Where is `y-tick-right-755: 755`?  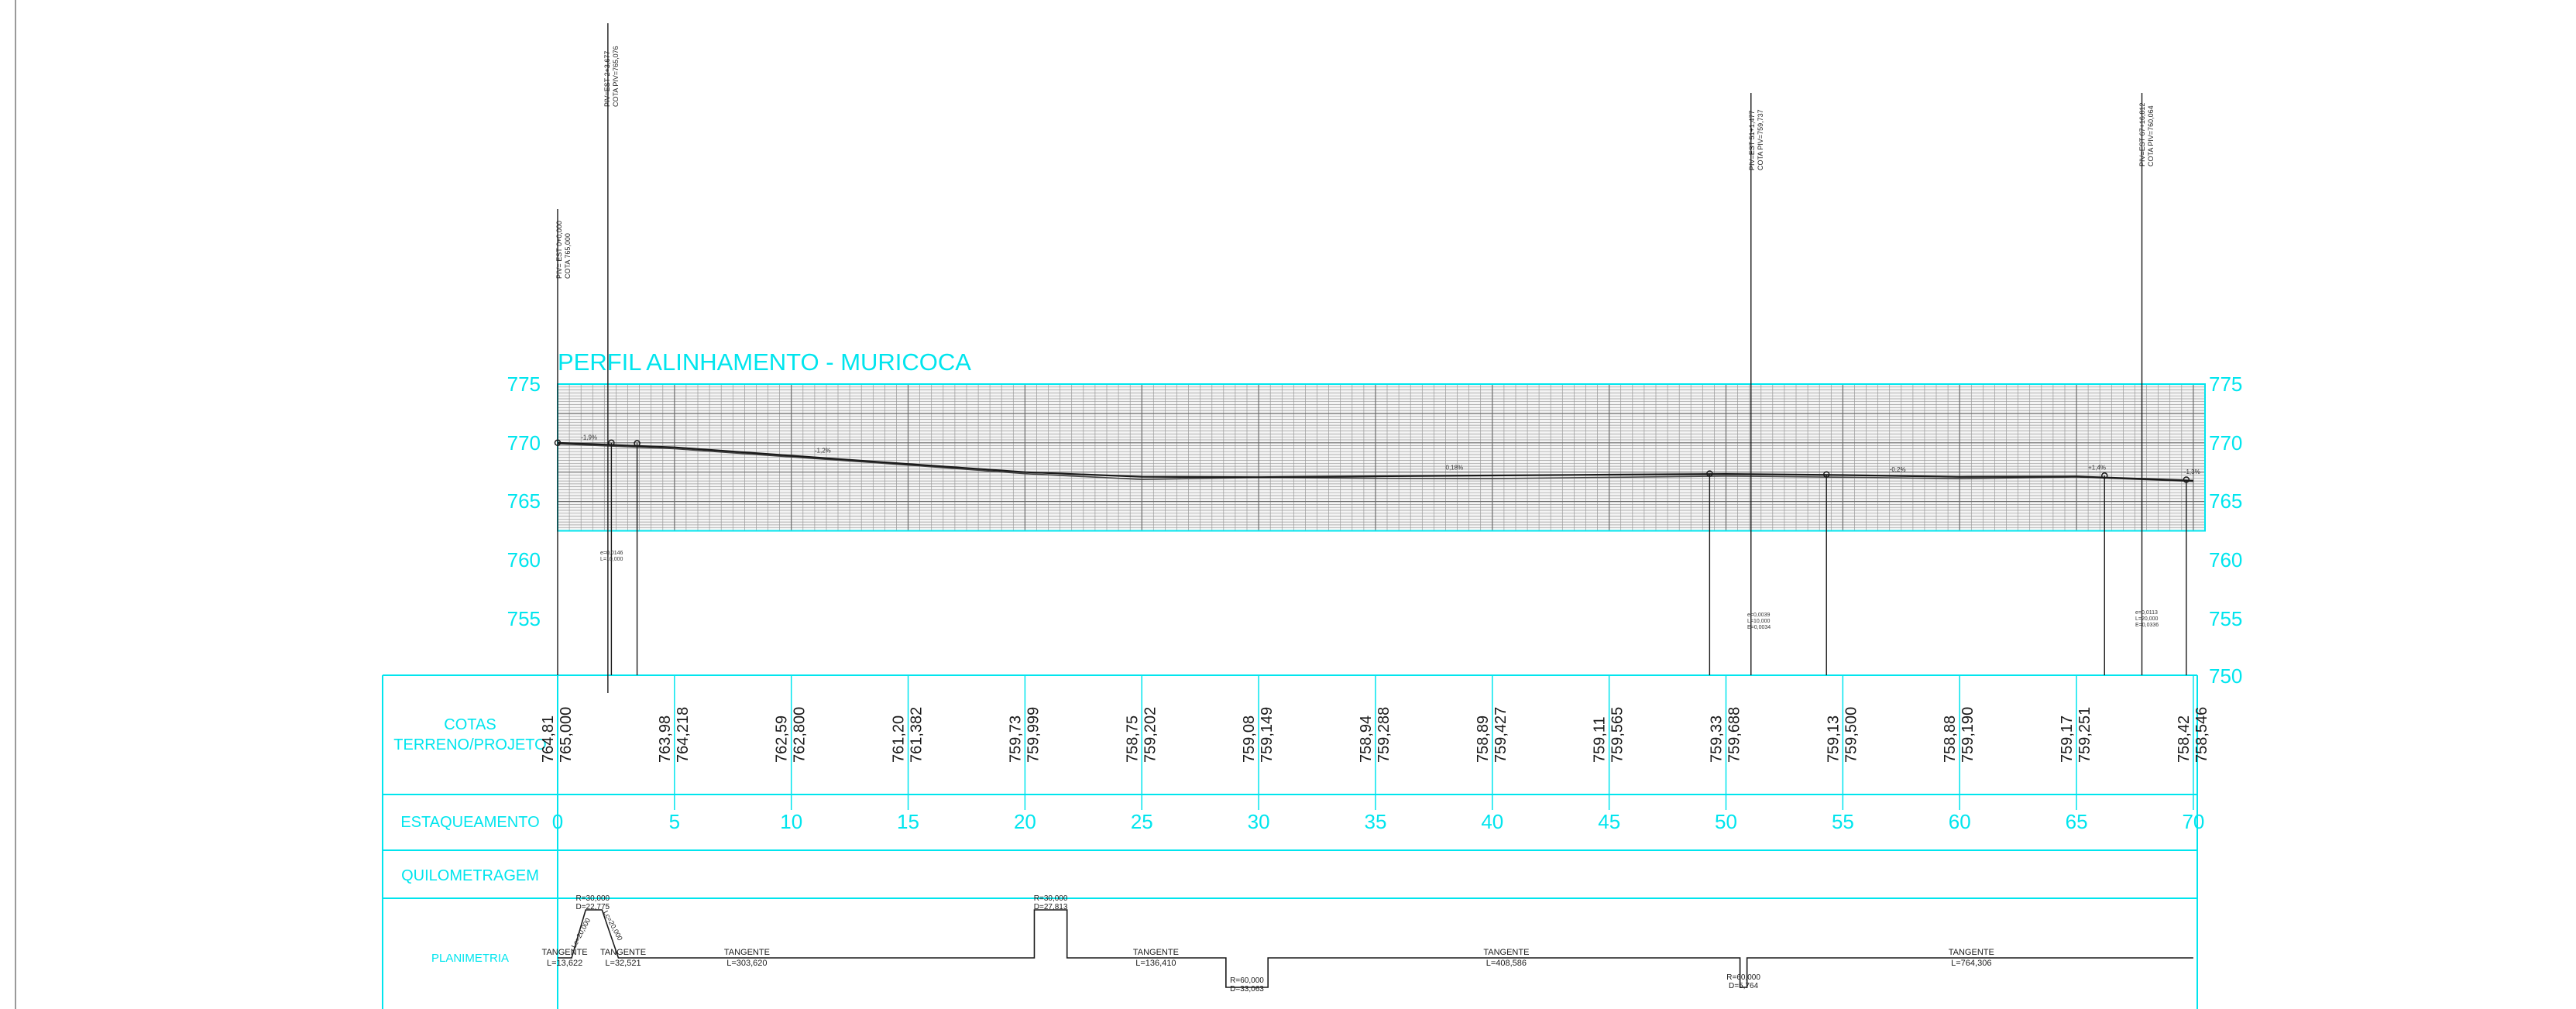 y-tick-right-755: 755 is located at coordinates (2225, 618).